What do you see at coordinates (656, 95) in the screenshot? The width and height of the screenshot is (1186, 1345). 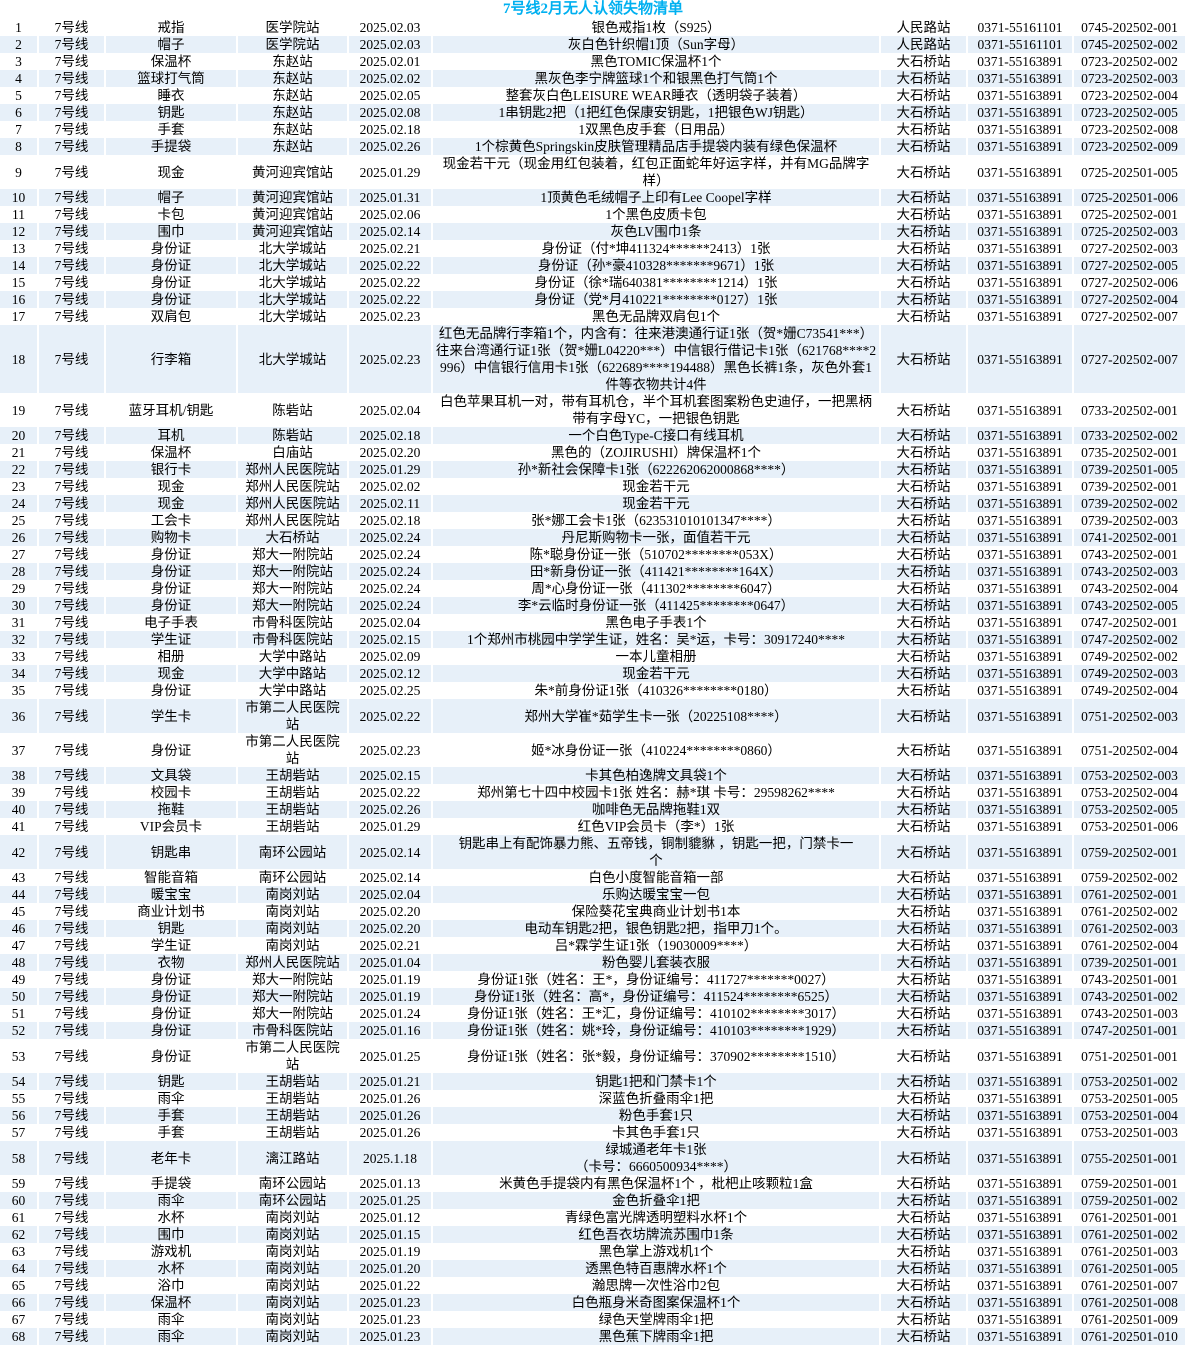 I see `cell-description: 整套灰白色LEISURE WEAR睡衣（透明袋子装着）` at bounding box center [656, 95].